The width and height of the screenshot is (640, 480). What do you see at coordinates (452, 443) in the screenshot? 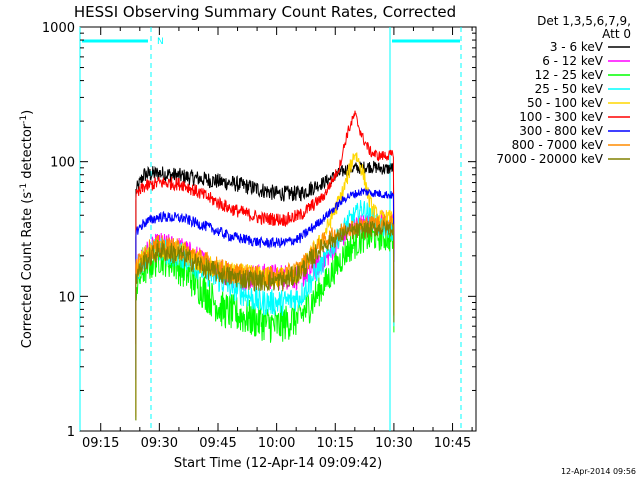
I see `x-tick-label: 10:45` at bounding box center [452, 443].